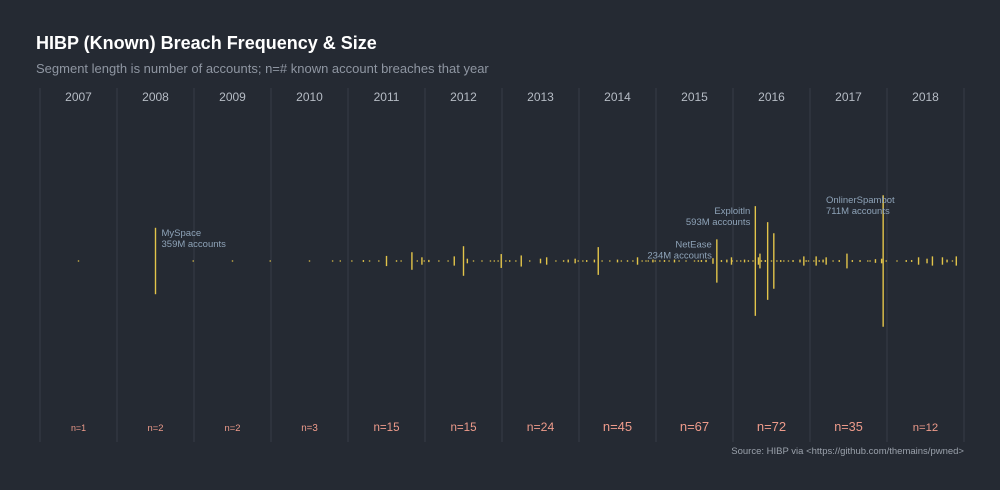  Describe the element at coordinates (860, 200) in the screenshot. I see `annotation-name: OnlinerSpambot` at that location.